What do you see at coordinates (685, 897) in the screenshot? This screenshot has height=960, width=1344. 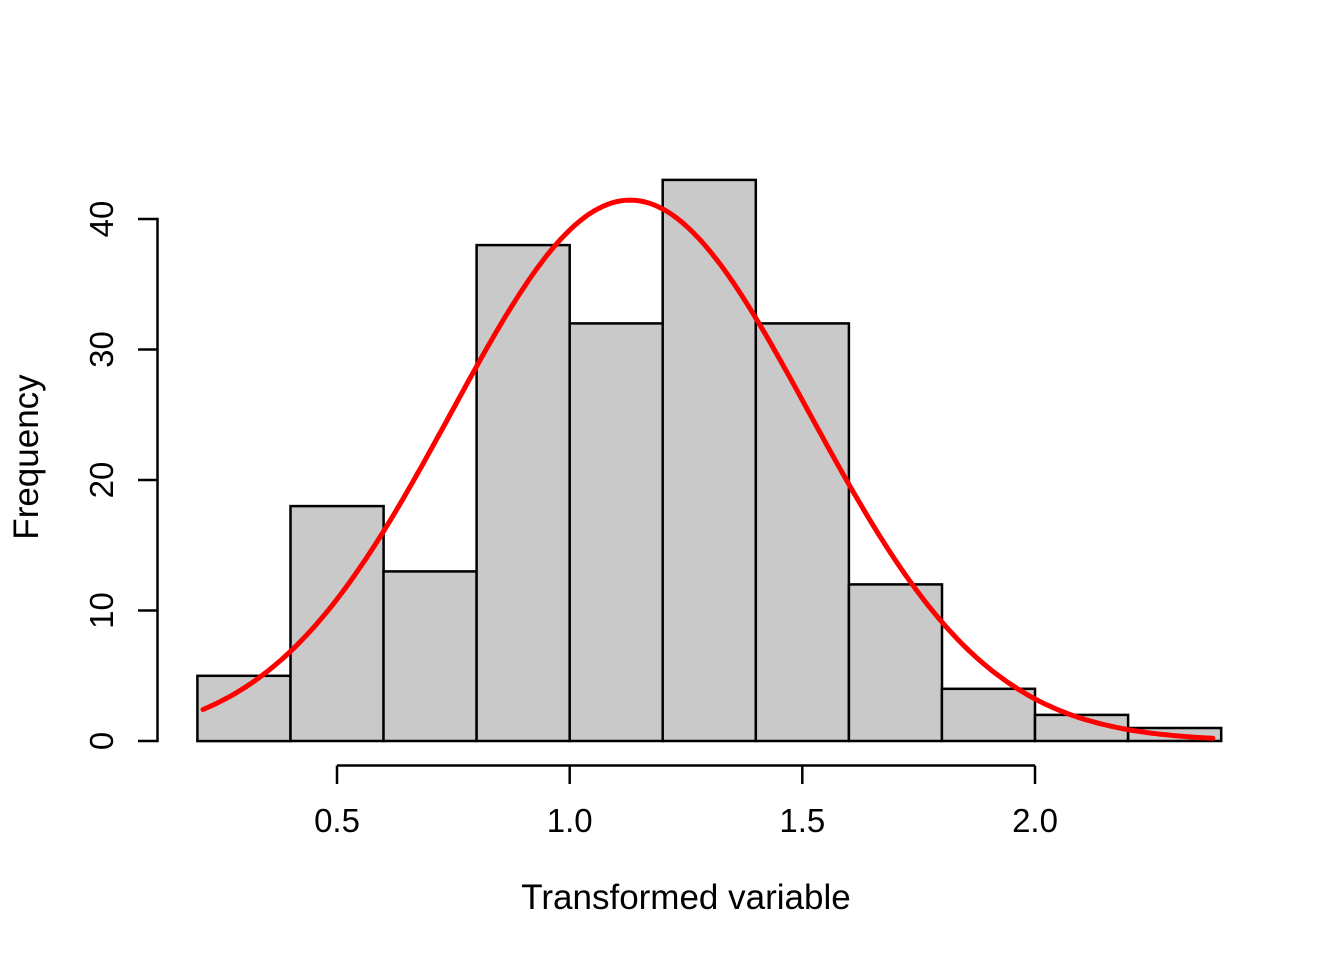 I see `x-axis-title: Transformed variable` at bounding box center [685, 897].